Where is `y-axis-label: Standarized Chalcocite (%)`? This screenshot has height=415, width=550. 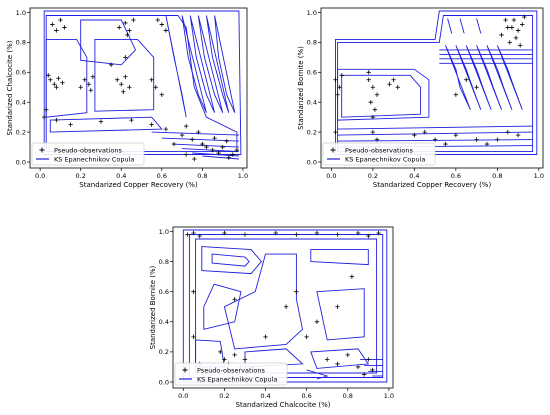
y-axis-label: Standarized Chalcocite (%) is located at coordinates (10, 87).